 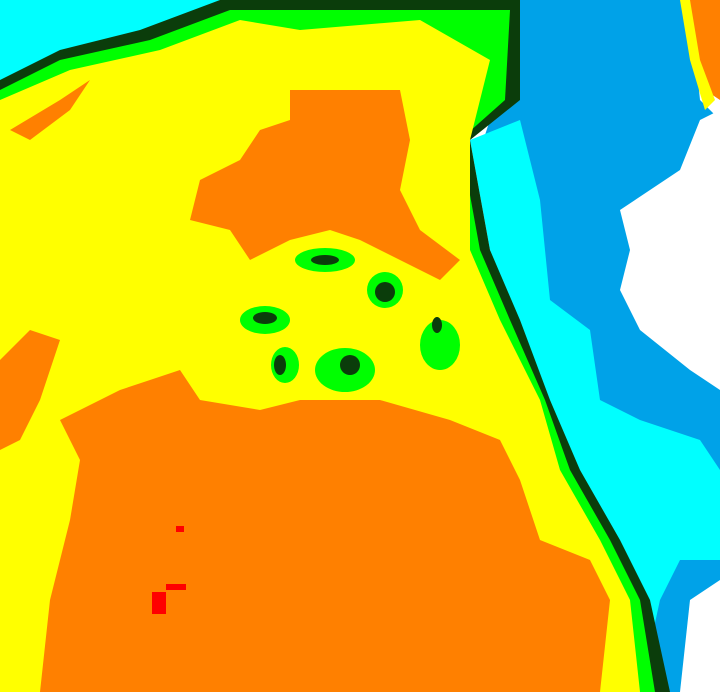 What do you see at coordinates (700, 636) in the screenshot?
I see `region-white-south-east` at bounding box center [700, 636].